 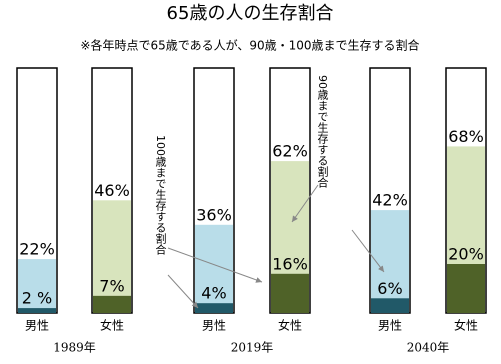 What do you see at coordinates (37, 298) in the screenshot?
I see `value-label: 2 %` at bounding box center [37, 298].